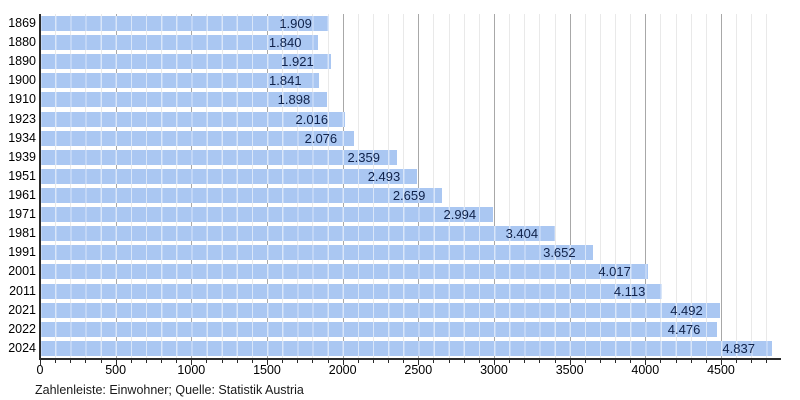 The height and width of the screenshot is (400, 800). Describe the element at coordinates (22, 118) in the screenshot. I see `year-label: 1923` at that location.